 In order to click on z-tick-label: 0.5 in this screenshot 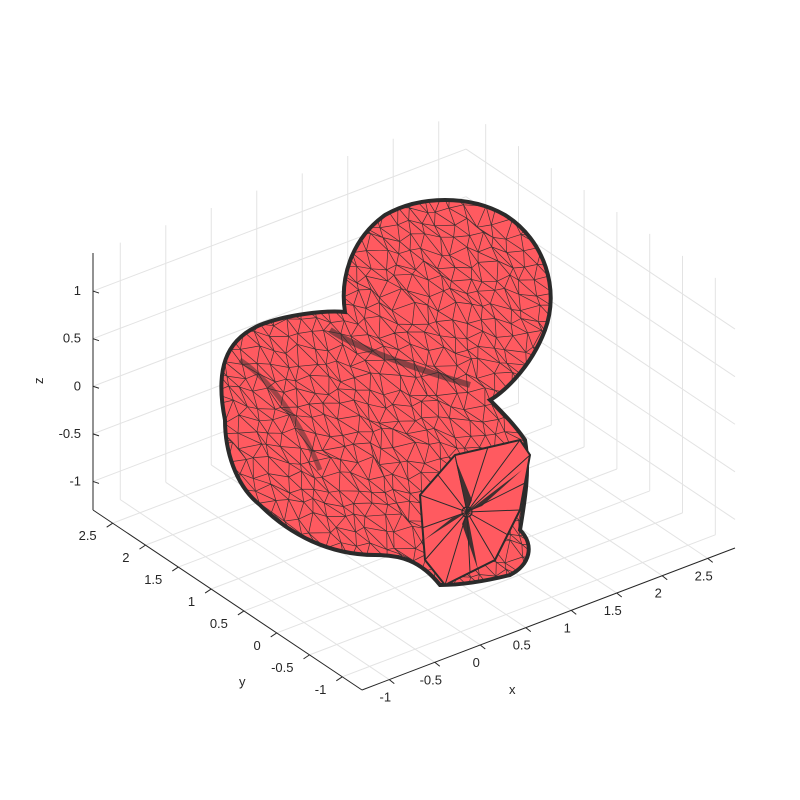, I will do `click(72, 338)`.